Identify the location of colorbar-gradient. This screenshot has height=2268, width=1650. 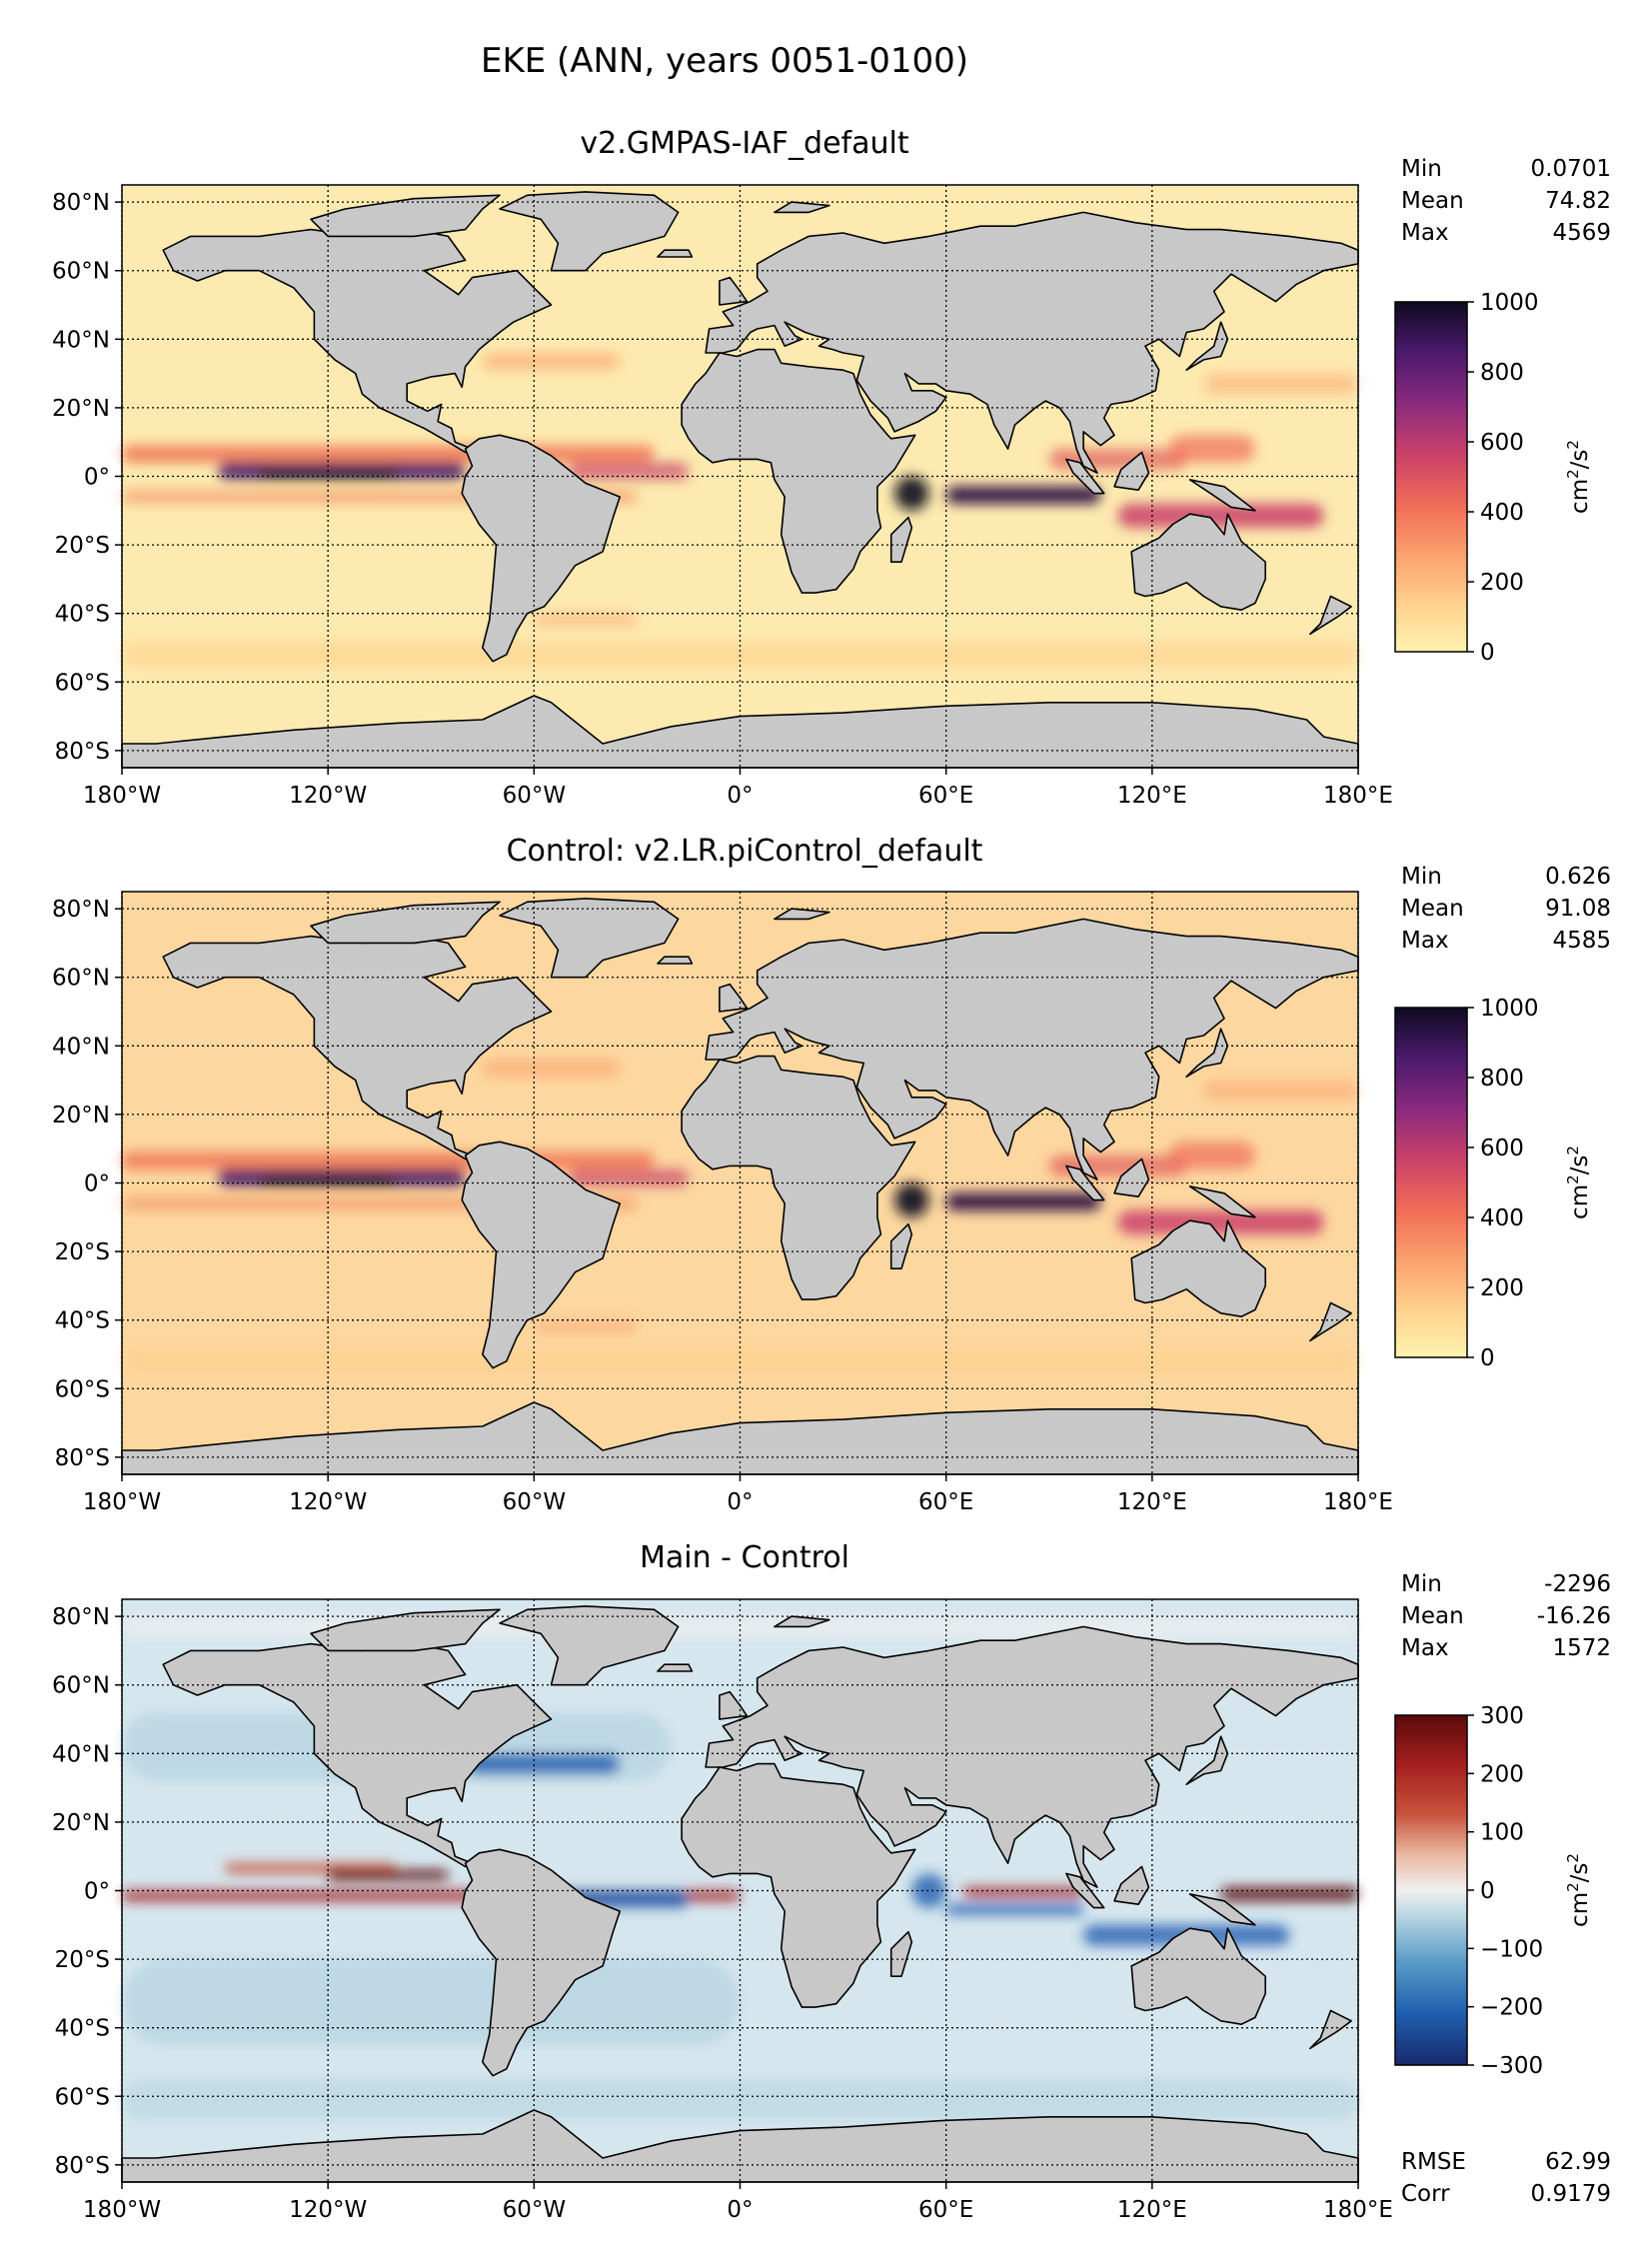
(1431, 1182).